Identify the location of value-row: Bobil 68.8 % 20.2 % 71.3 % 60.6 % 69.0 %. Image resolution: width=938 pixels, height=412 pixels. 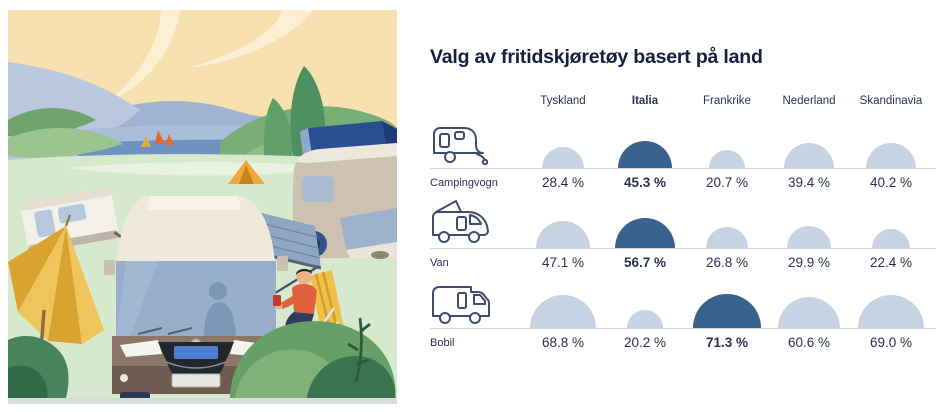
(683, 339).